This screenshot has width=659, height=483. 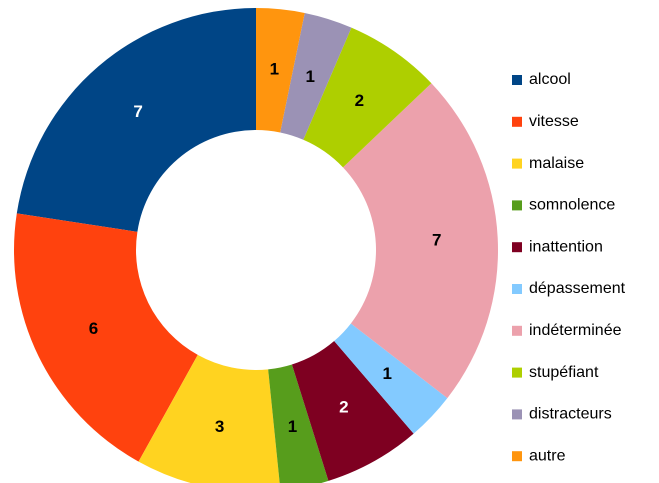 What do you see at coordinates (564, 372) in the screenshot?
I see `legend-label: stupéfiant` at bounding box center [564, 372].